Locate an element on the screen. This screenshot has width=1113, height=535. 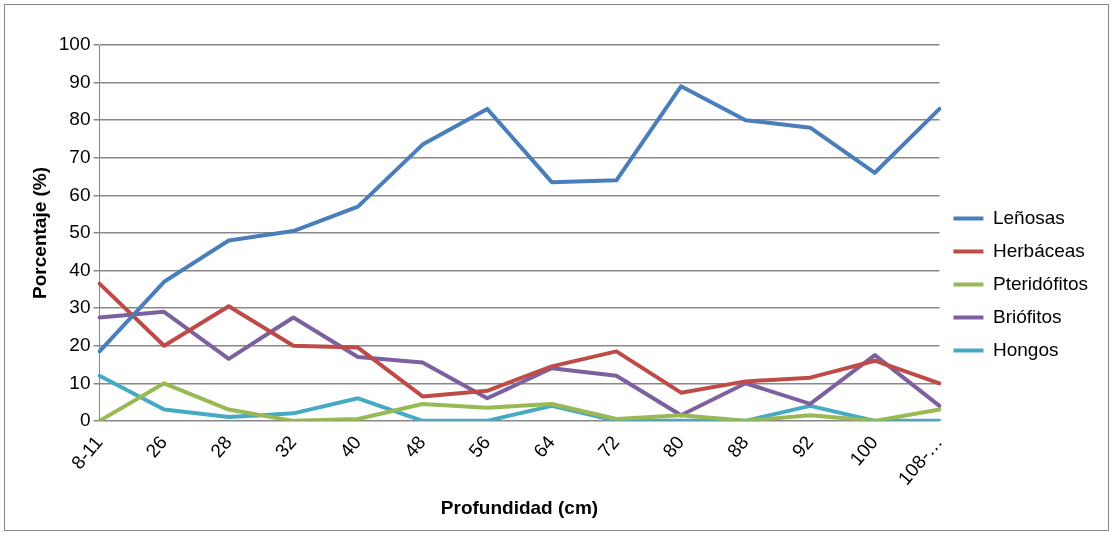
y-tick-label: 10 is located at coordinates (80, 382).